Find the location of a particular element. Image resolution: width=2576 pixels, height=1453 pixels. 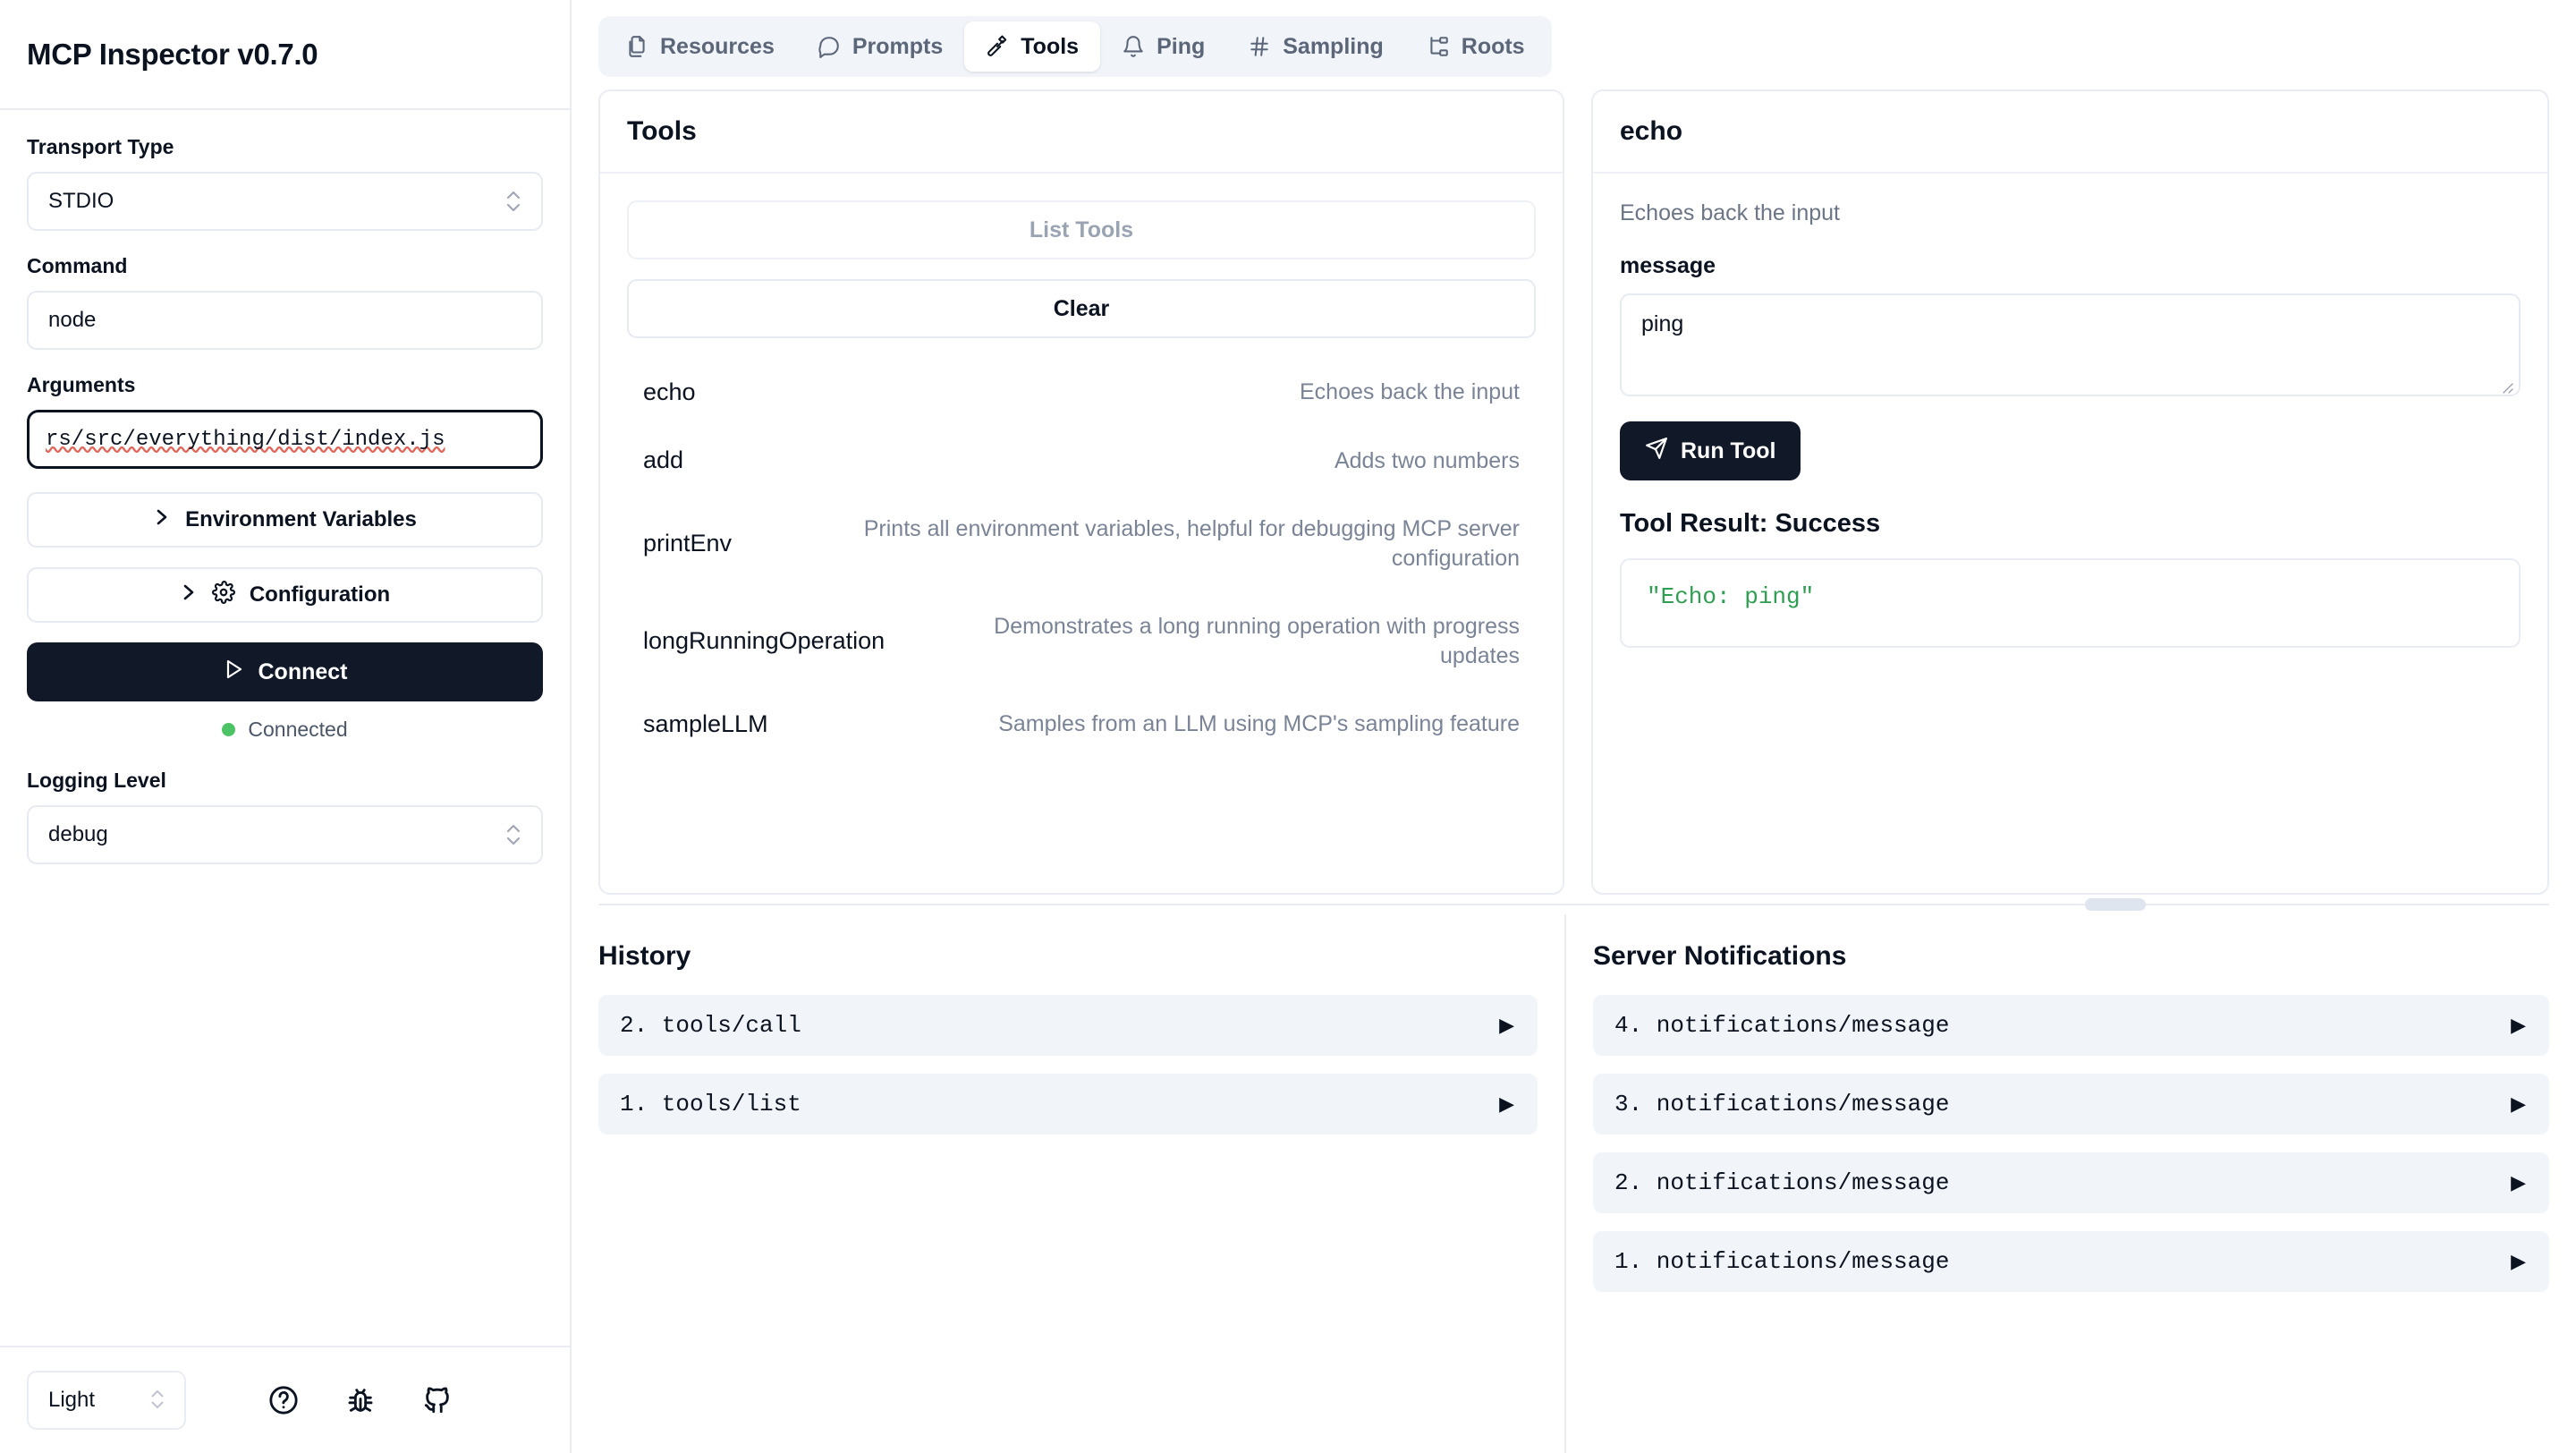

tab-ping: Ping is located at coordinates (1163, 46).